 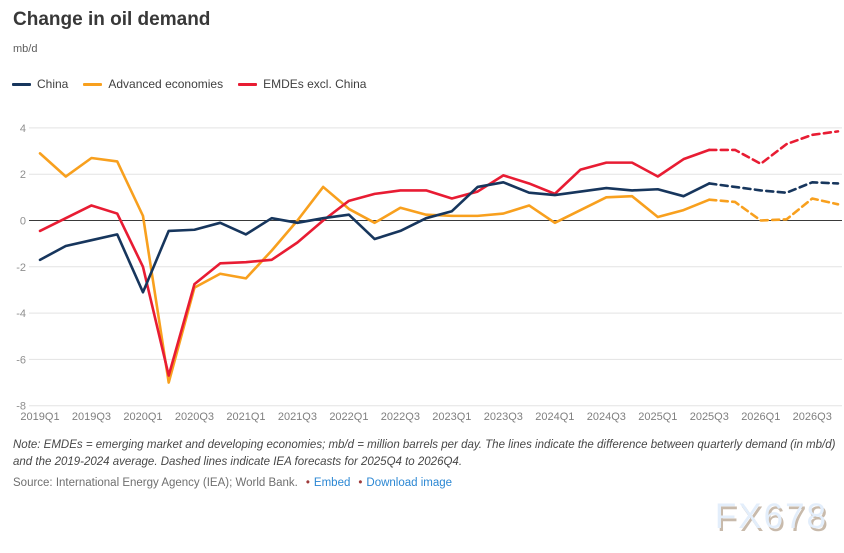 I want to click on svg-text: 2023Q3, so click(x=503, y=417).